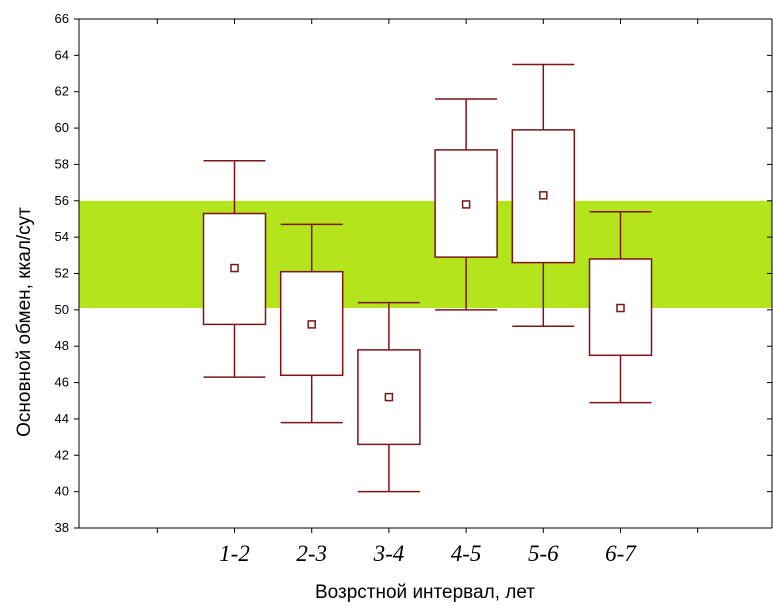 The width and height of the screenshot is (773, 612). I want to click on y-tick-label: 56, so click(62, 200).